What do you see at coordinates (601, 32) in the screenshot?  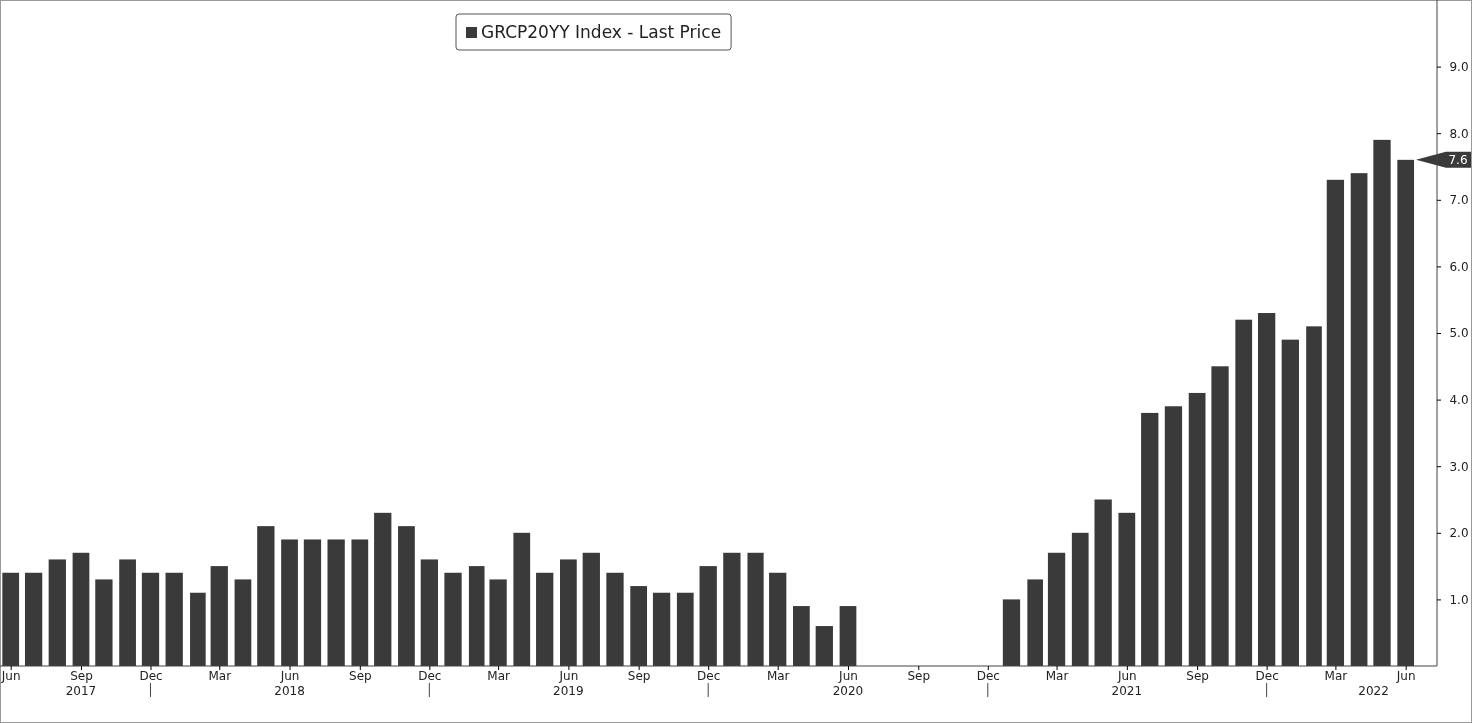 I see `legend-label: GRCP20YY Index - Last Price` at bounding box center [601, 32].